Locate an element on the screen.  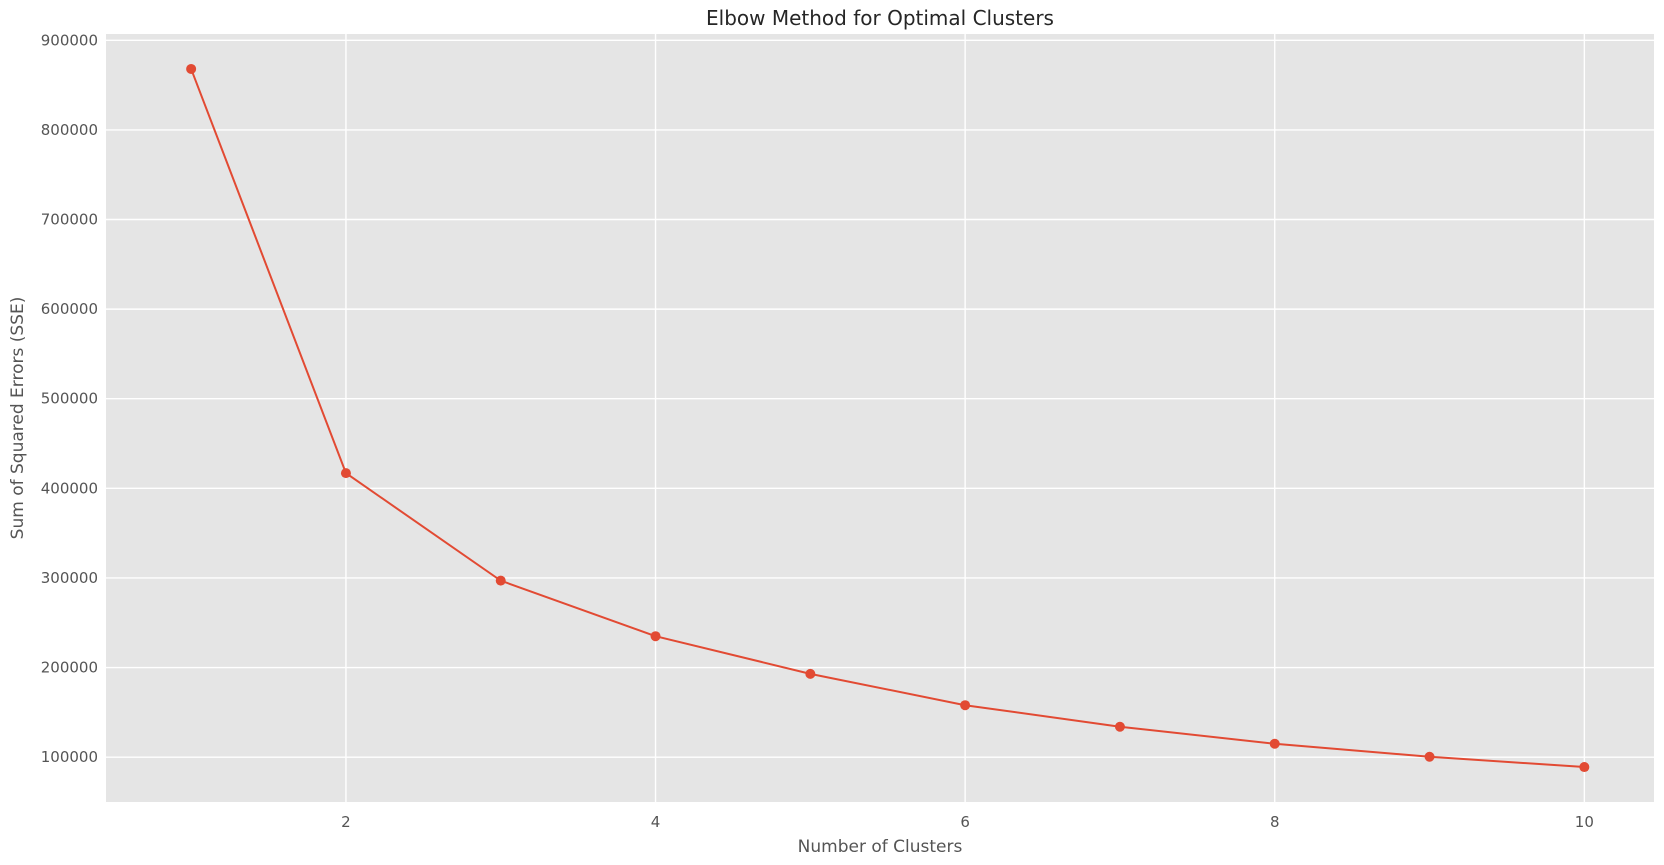
y-tick-label: 100000 is located at coordinates (69, 757).